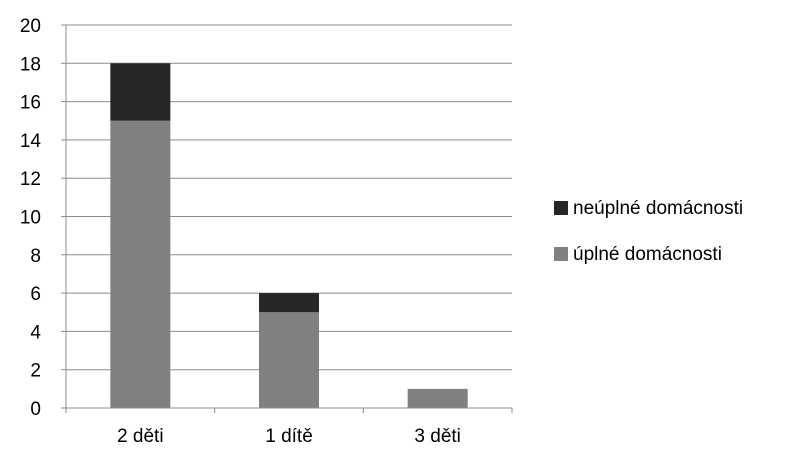  Describe the element at coordinates (140, 436) in the screenshot. I see `x-tick-label-0: 2 děti` at that location.